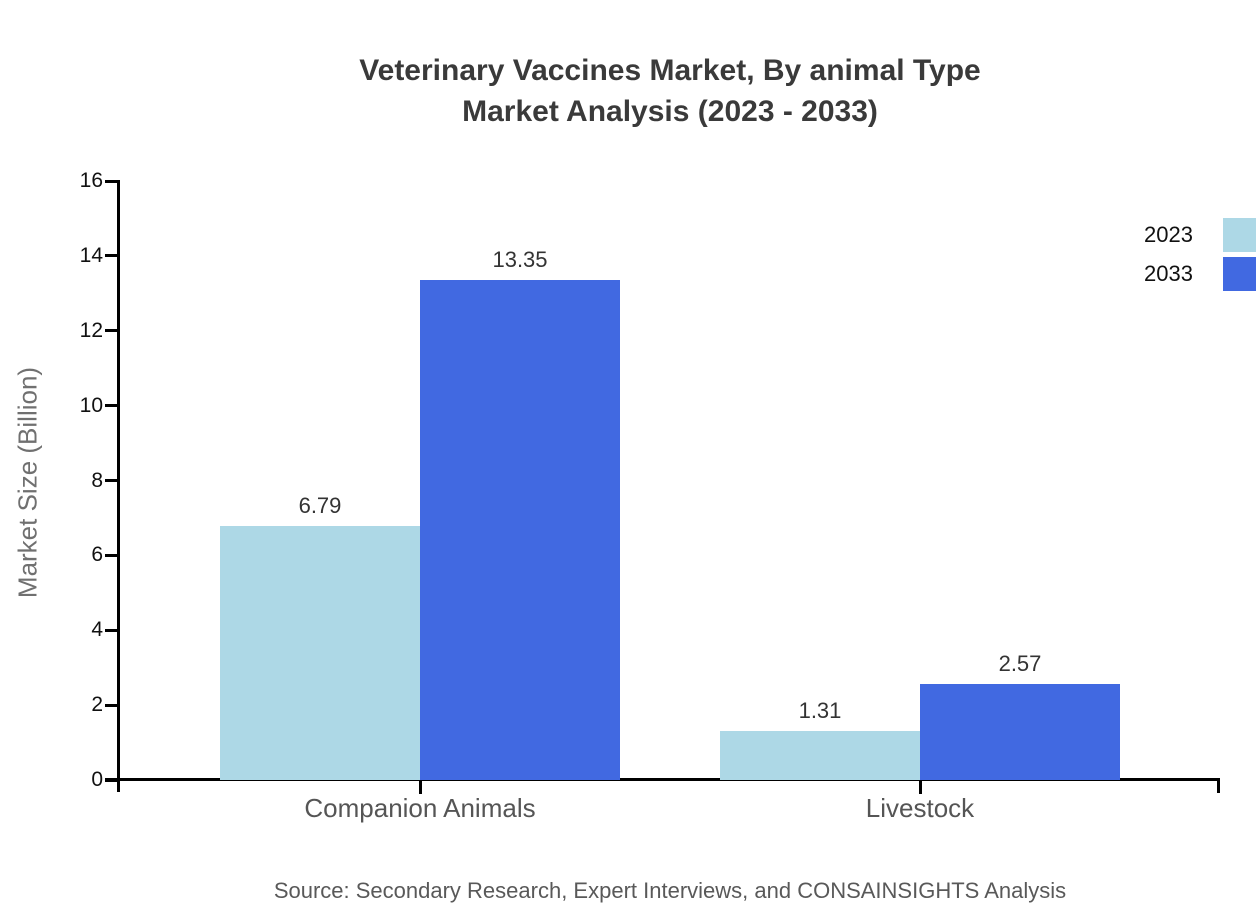  What do you see at coordinates (1239, 274) in the screenshot?
I see `legend-swatch-2033` at bounding box center [1239, 274].